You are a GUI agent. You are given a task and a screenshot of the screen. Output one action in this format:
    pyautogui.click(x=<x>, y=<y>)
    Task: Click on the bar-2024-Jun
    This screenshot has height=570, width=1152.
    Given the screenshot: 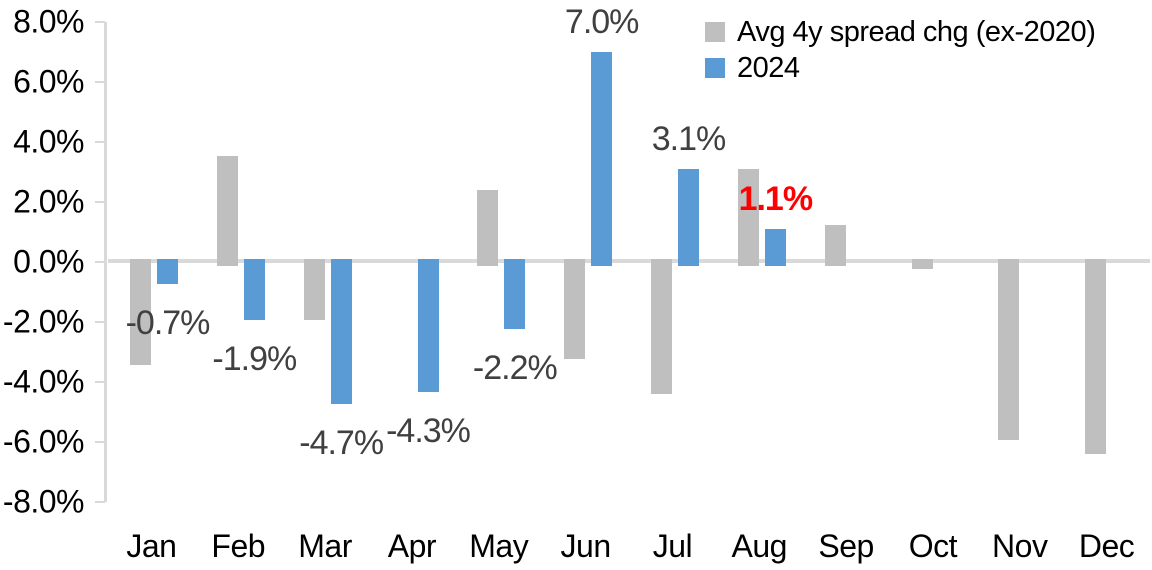 What is the action you would take?
    pyautogui.click(x=602, y=159)
    